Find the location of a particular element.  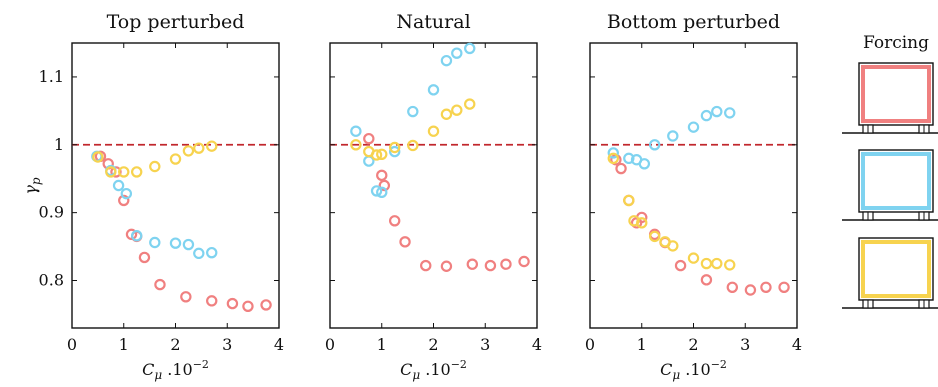

y-tick-label: 0.9 is located at coordinates (51, 212).